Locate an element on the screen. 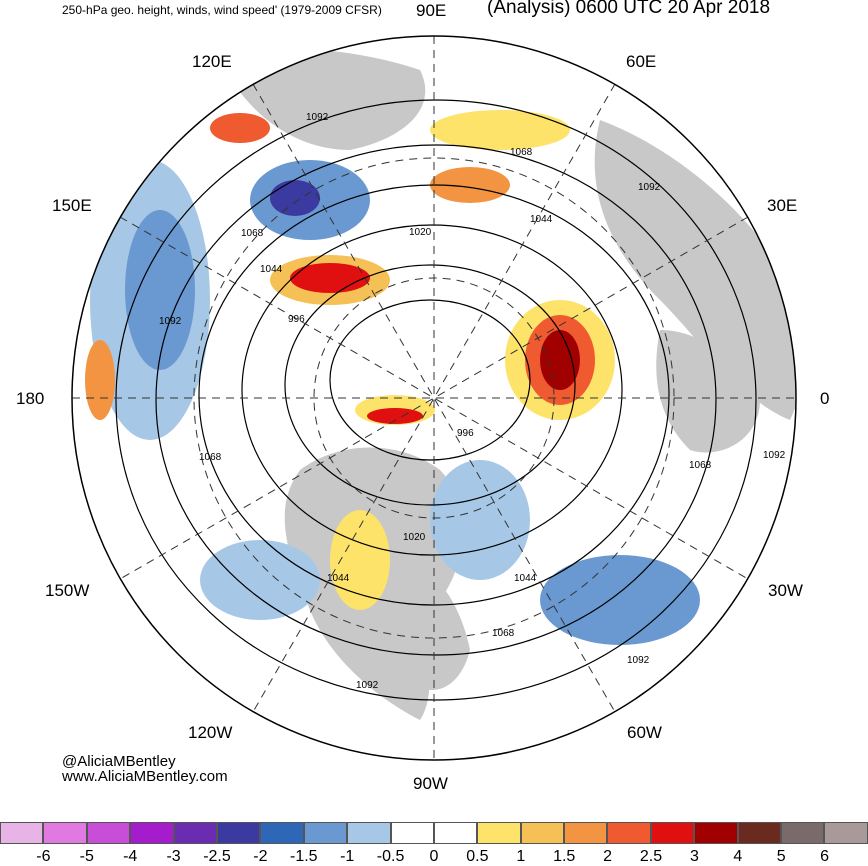 This screenshot has width=868, height=866. lon-label-60e: 60E is located at coordinates (641, 61).